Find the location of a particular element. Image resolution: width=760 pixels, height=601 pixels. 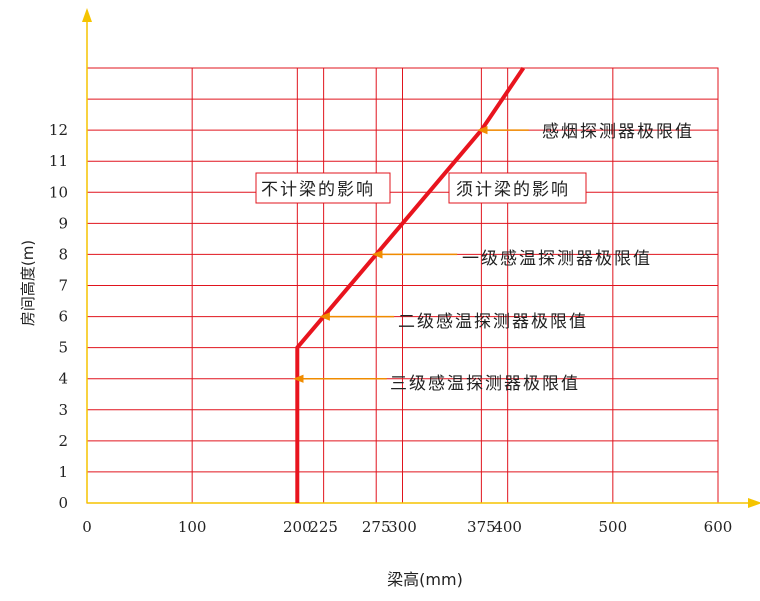

region-label-right: 须计梁的影响 is located at coordinates (513, 190).